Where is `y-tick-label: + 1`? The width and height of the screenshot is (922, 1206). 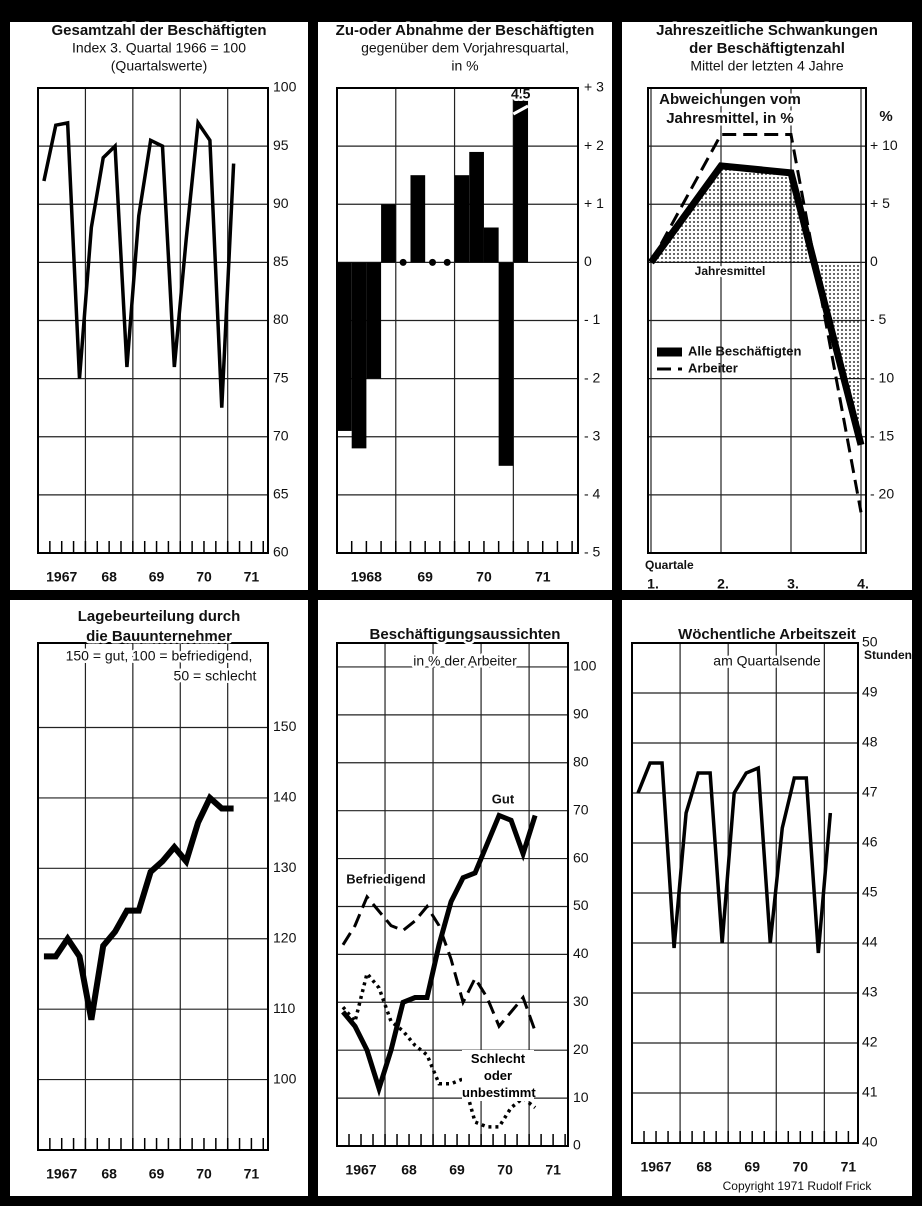 y-tick-label: + 1 is located at coordinates (594, 203).